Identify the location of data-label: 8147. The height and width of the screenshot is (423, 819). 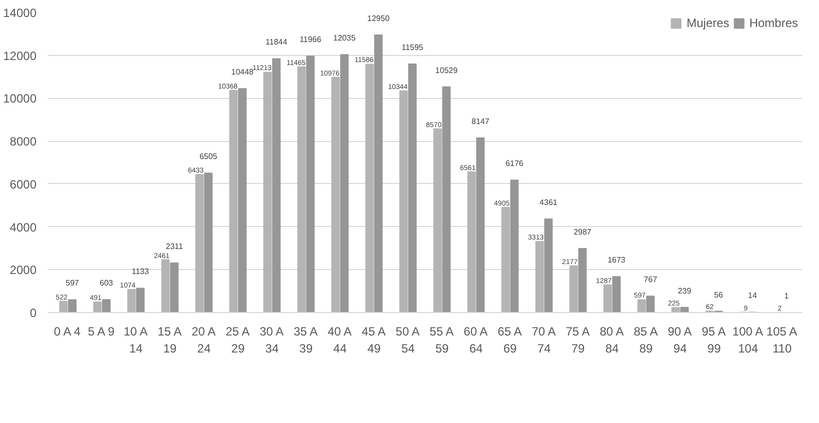
(481, 121).